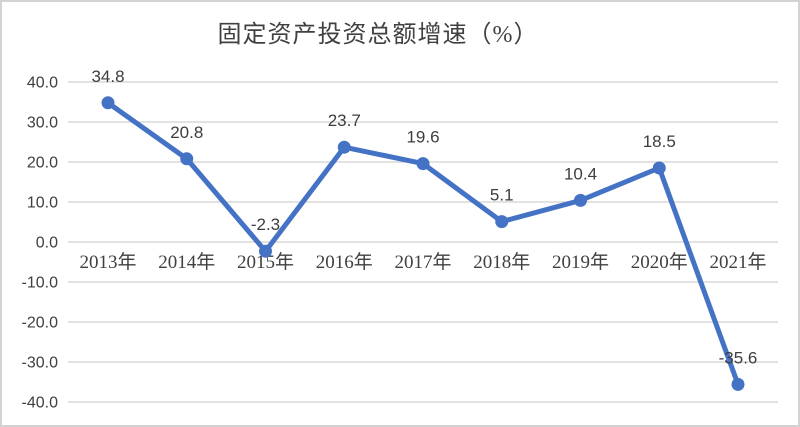 This screenshot has height=427, width=800. What do you see at coordinates (186, 132) in the screenshot?
I see `data-point-label: 20.8` at bounding box center [186, 132].